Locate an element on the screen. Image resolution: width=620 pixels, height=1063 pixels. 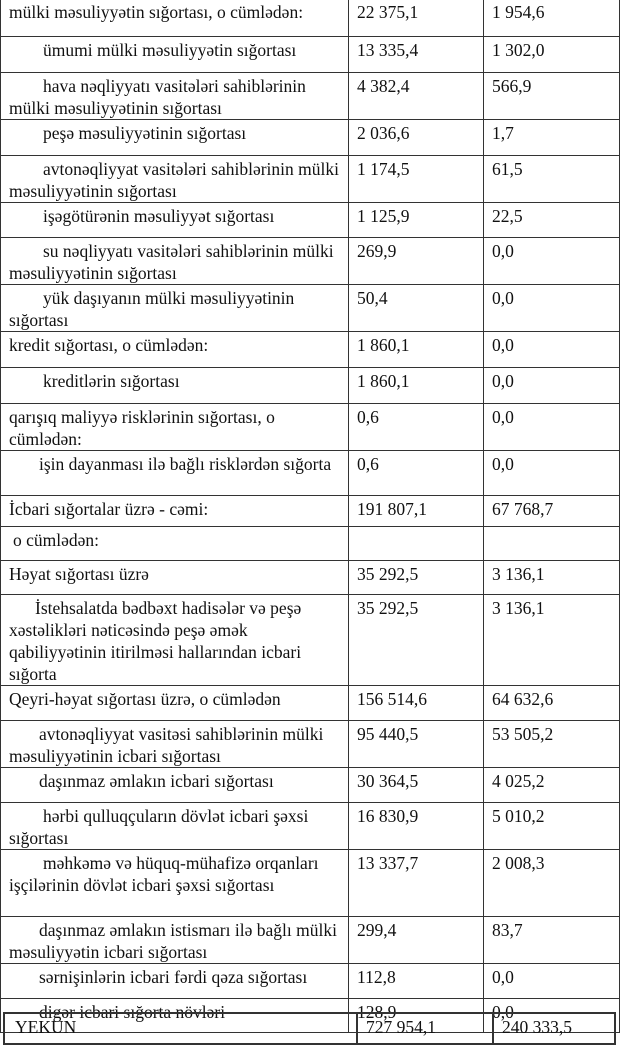
total-value-1: 727 954,1 is located at coordinates (425, 1028).